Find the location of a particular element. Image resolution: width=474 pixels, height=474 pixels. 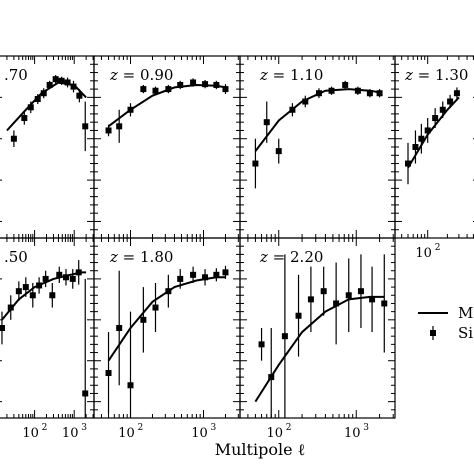

panel-label: z = 1.10 is located at coordinates (291, 75).